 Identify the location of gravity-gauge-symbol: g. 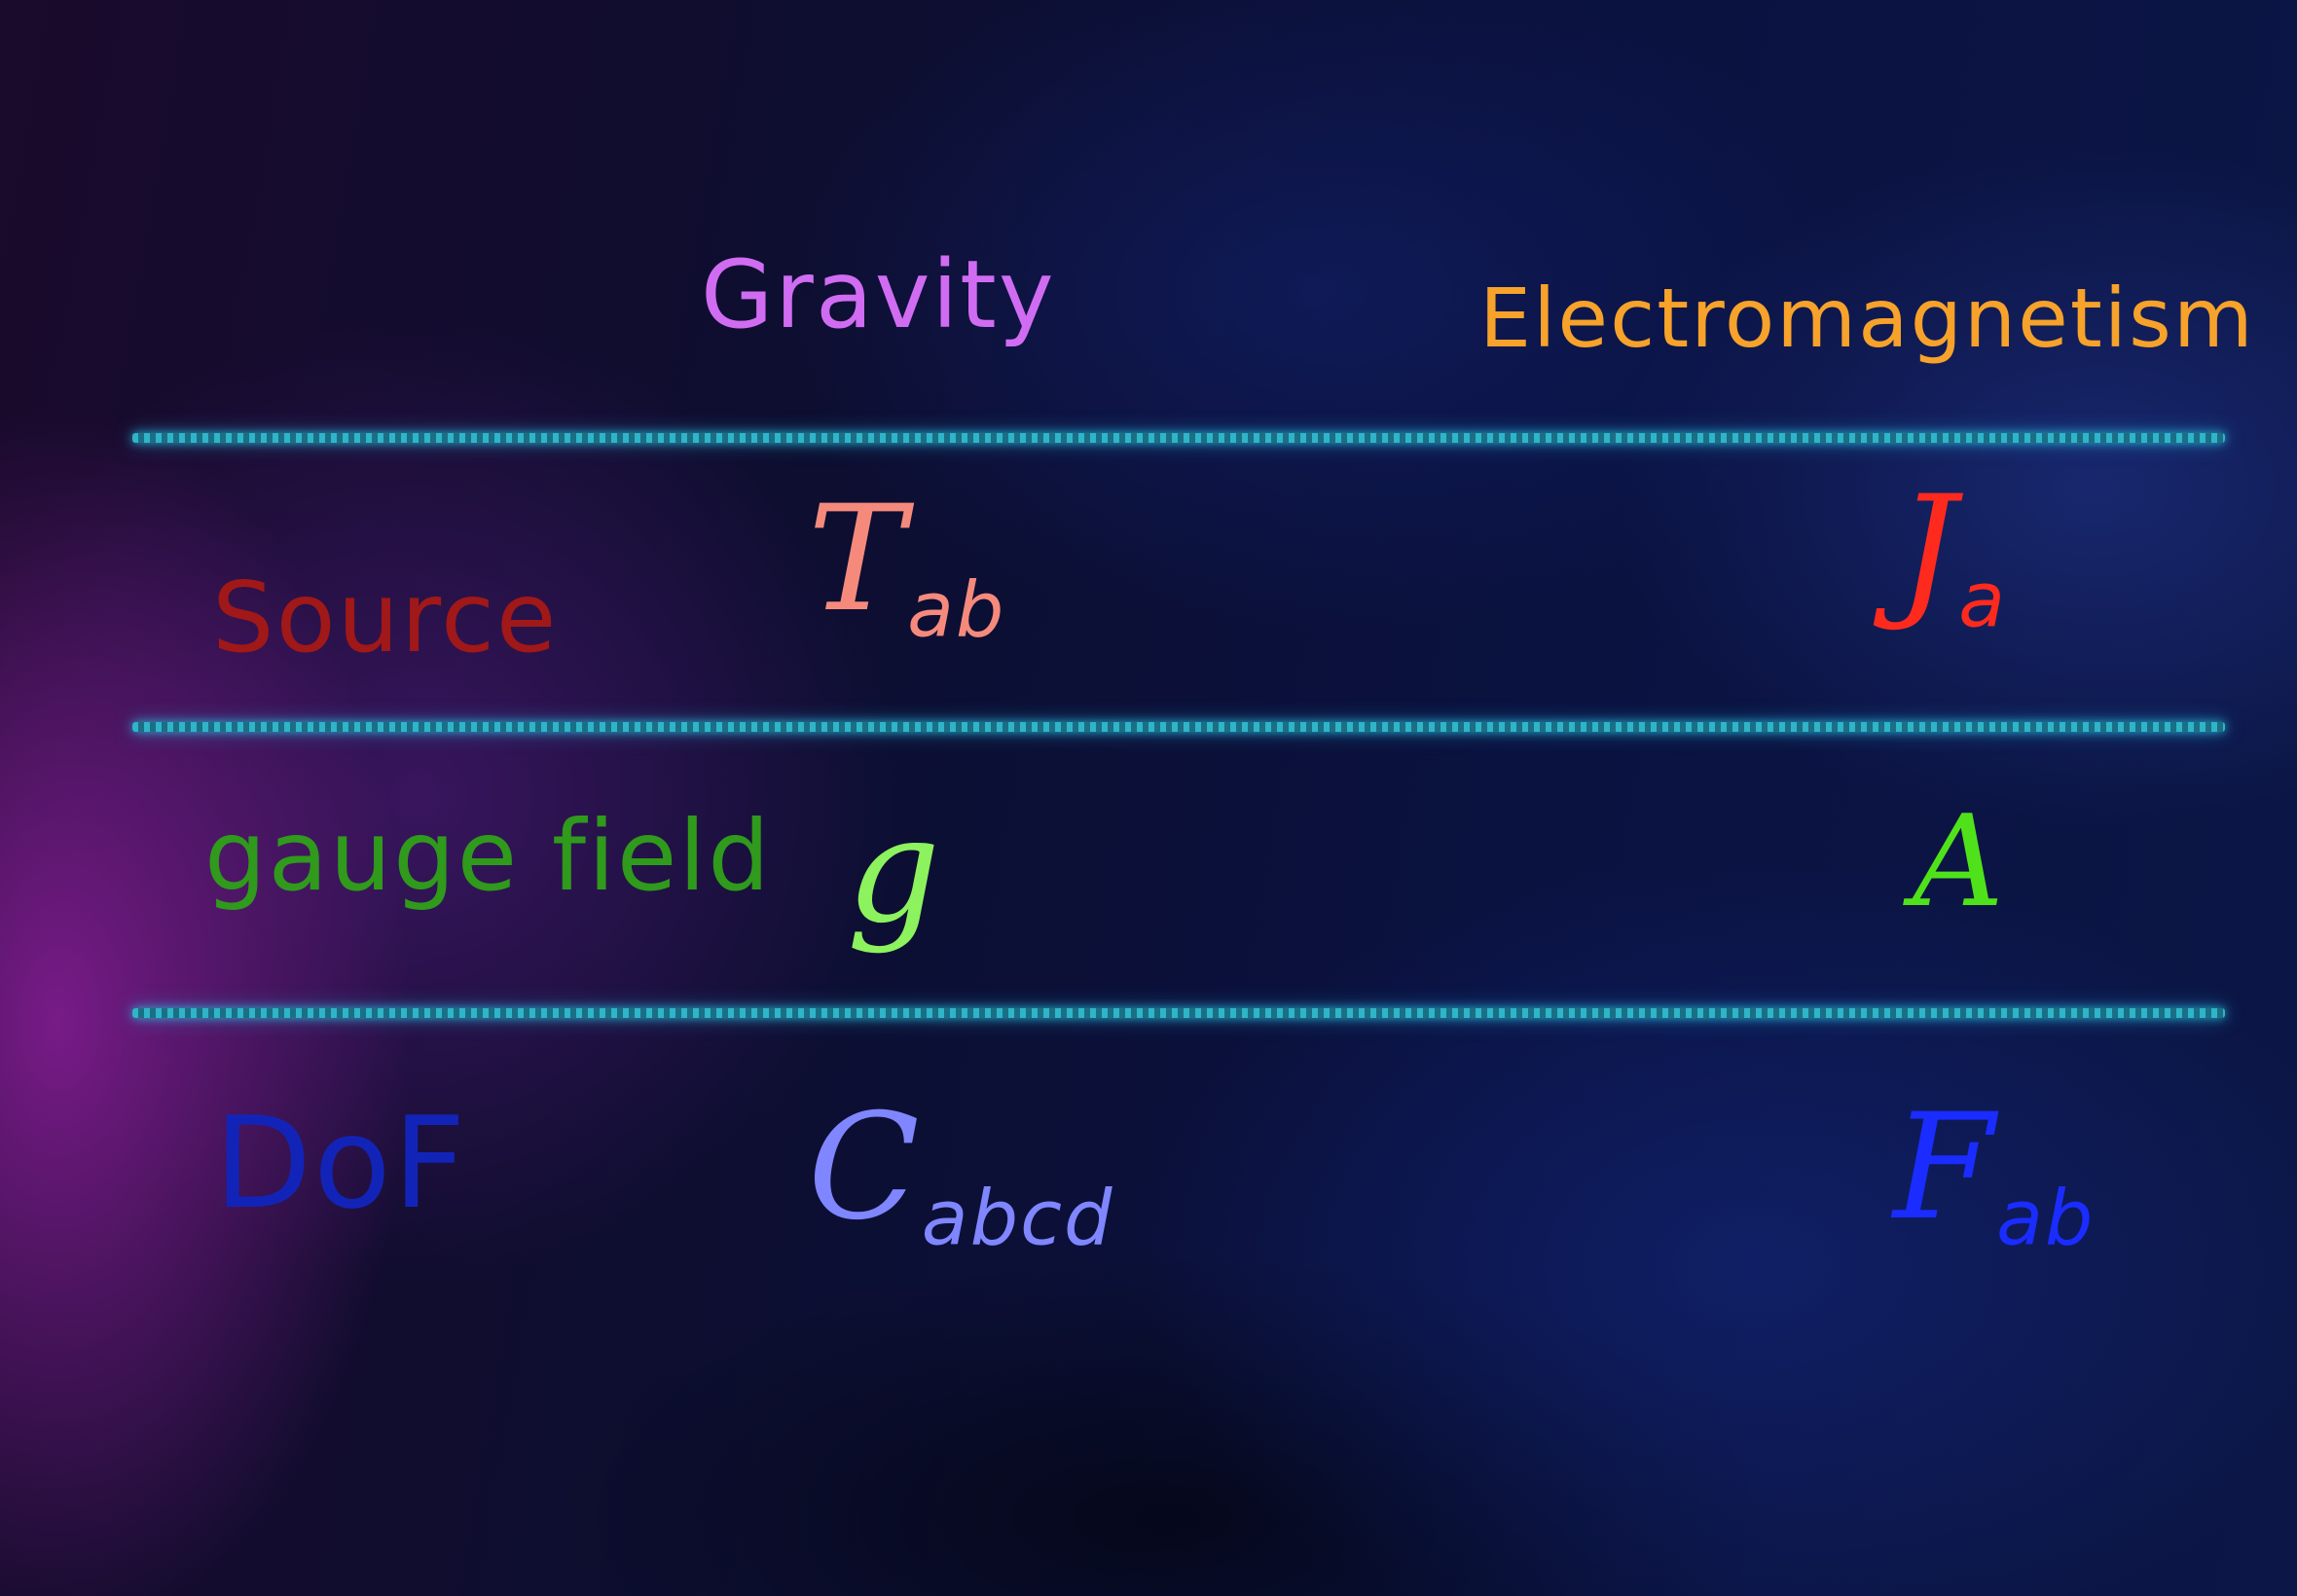
(895, 871).